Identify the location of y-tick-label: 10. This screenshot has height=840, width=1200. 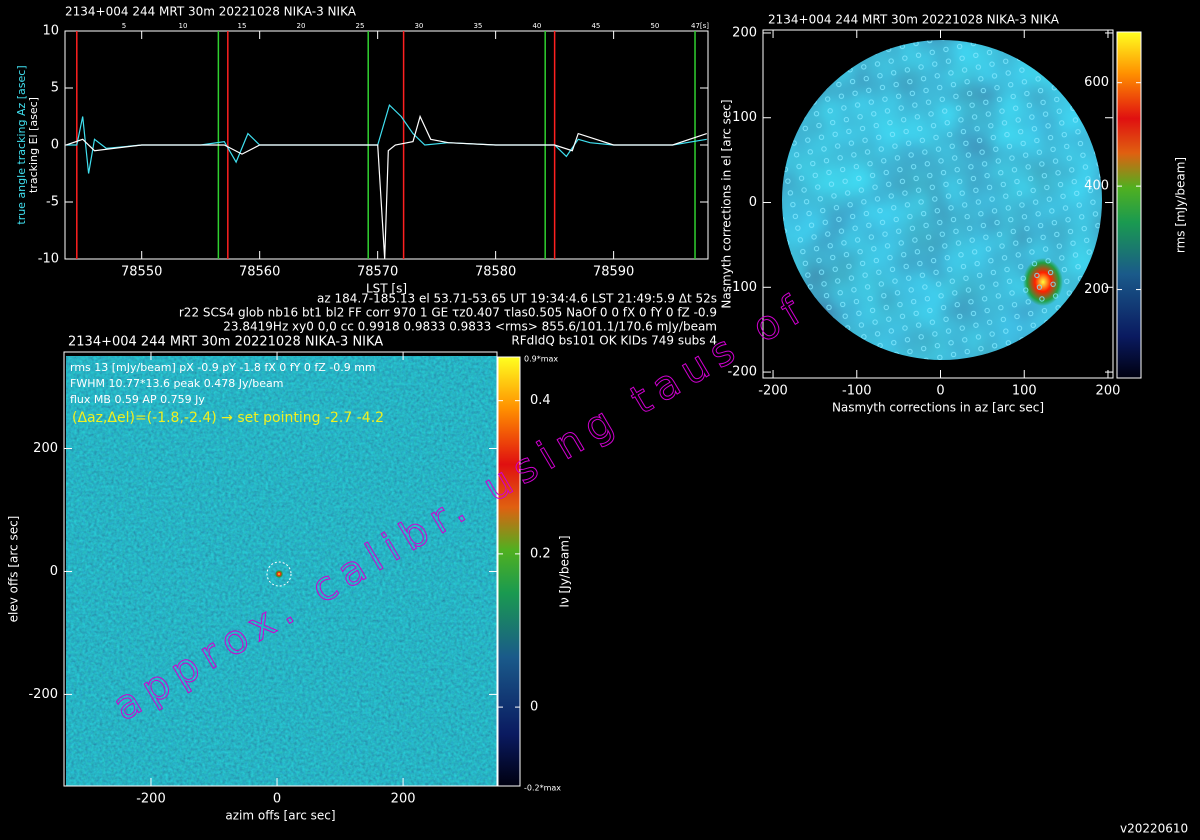
(50, 31).